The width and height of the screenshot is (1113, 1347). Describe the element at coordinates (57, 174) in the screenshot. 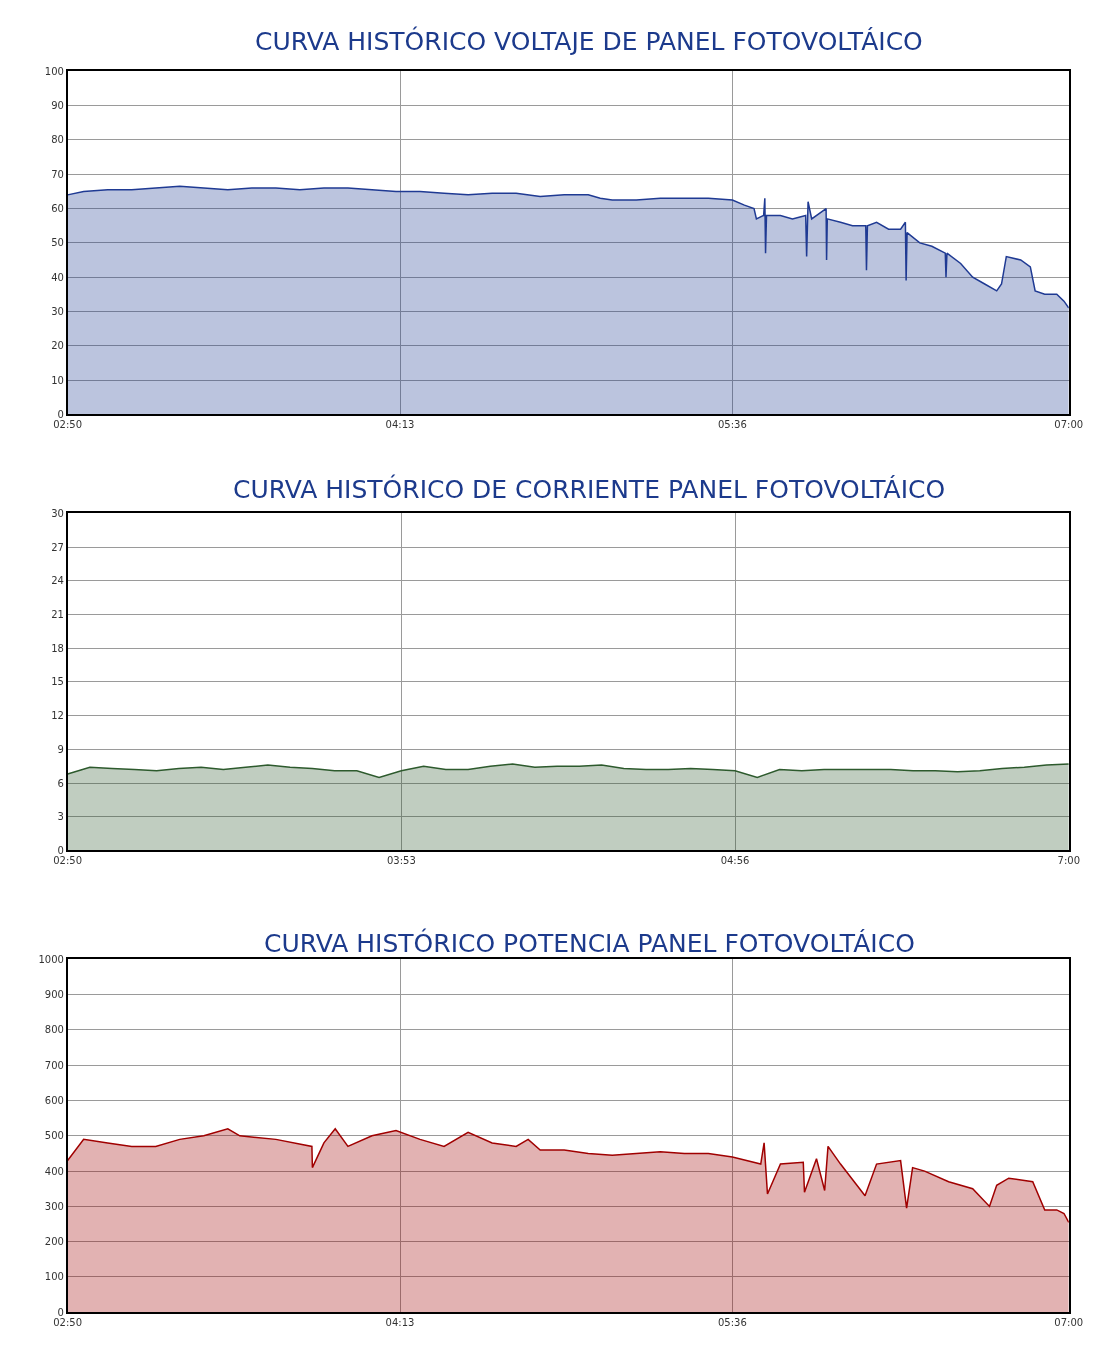

I see `y-tick-label: 70` at that location.